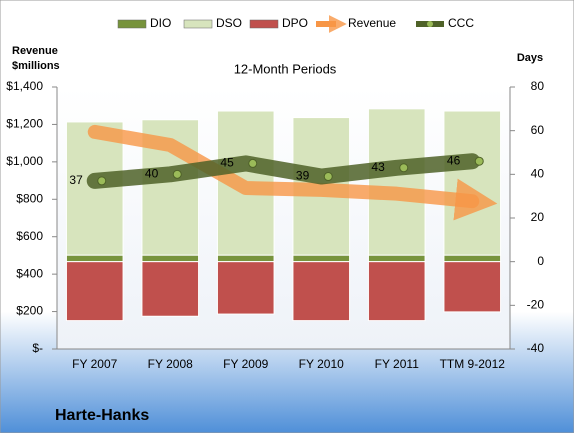 This screenshot has height=433, width=574. Describe the element at coordinates (283, 171) in the screenshot. I see `ccc-line` at that location.